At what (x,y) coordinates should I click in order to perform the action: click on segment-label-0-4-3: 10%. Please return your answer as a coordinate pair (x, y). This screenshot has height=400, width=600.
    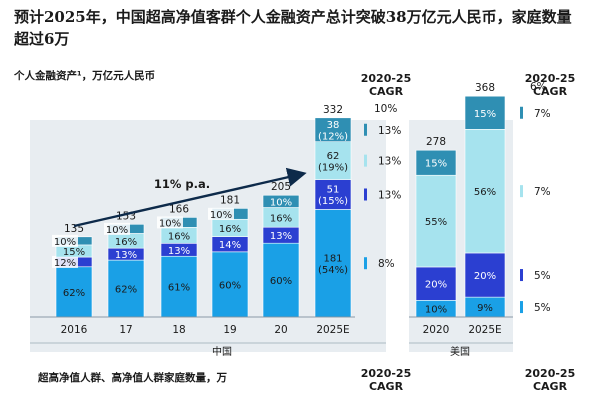
    Looking at the image, I should click on (281, 202).